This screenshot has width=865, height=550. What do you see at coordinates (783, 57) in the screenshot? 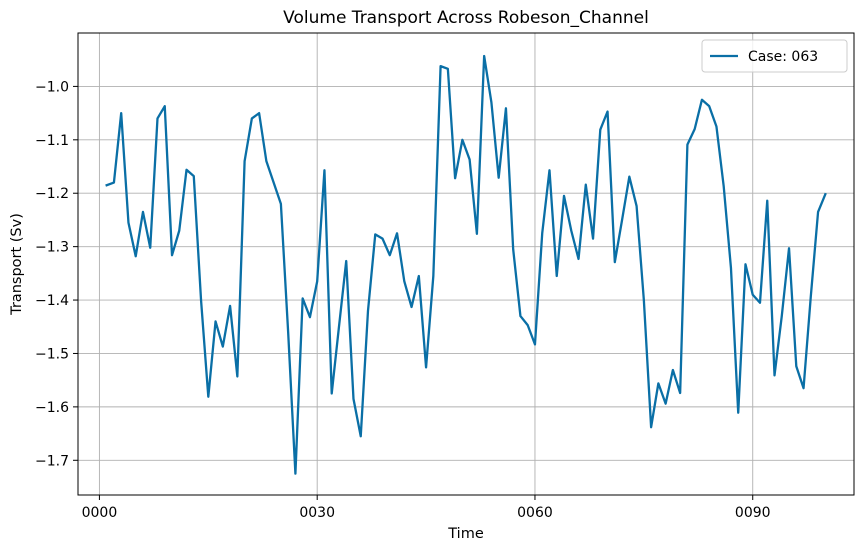
I see `legend-label: Case: 063` at bounding box center [783, 57].